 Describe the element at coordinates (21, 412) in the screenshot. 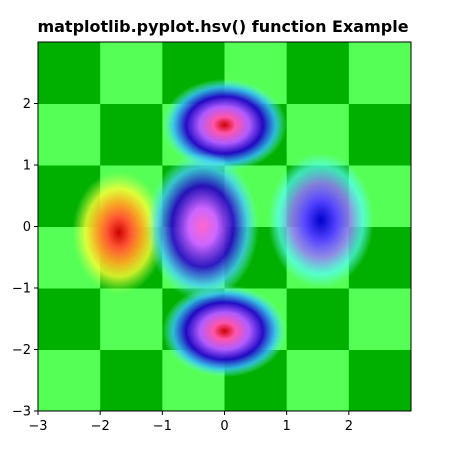

I see `y-tick-label: −3` at that location.